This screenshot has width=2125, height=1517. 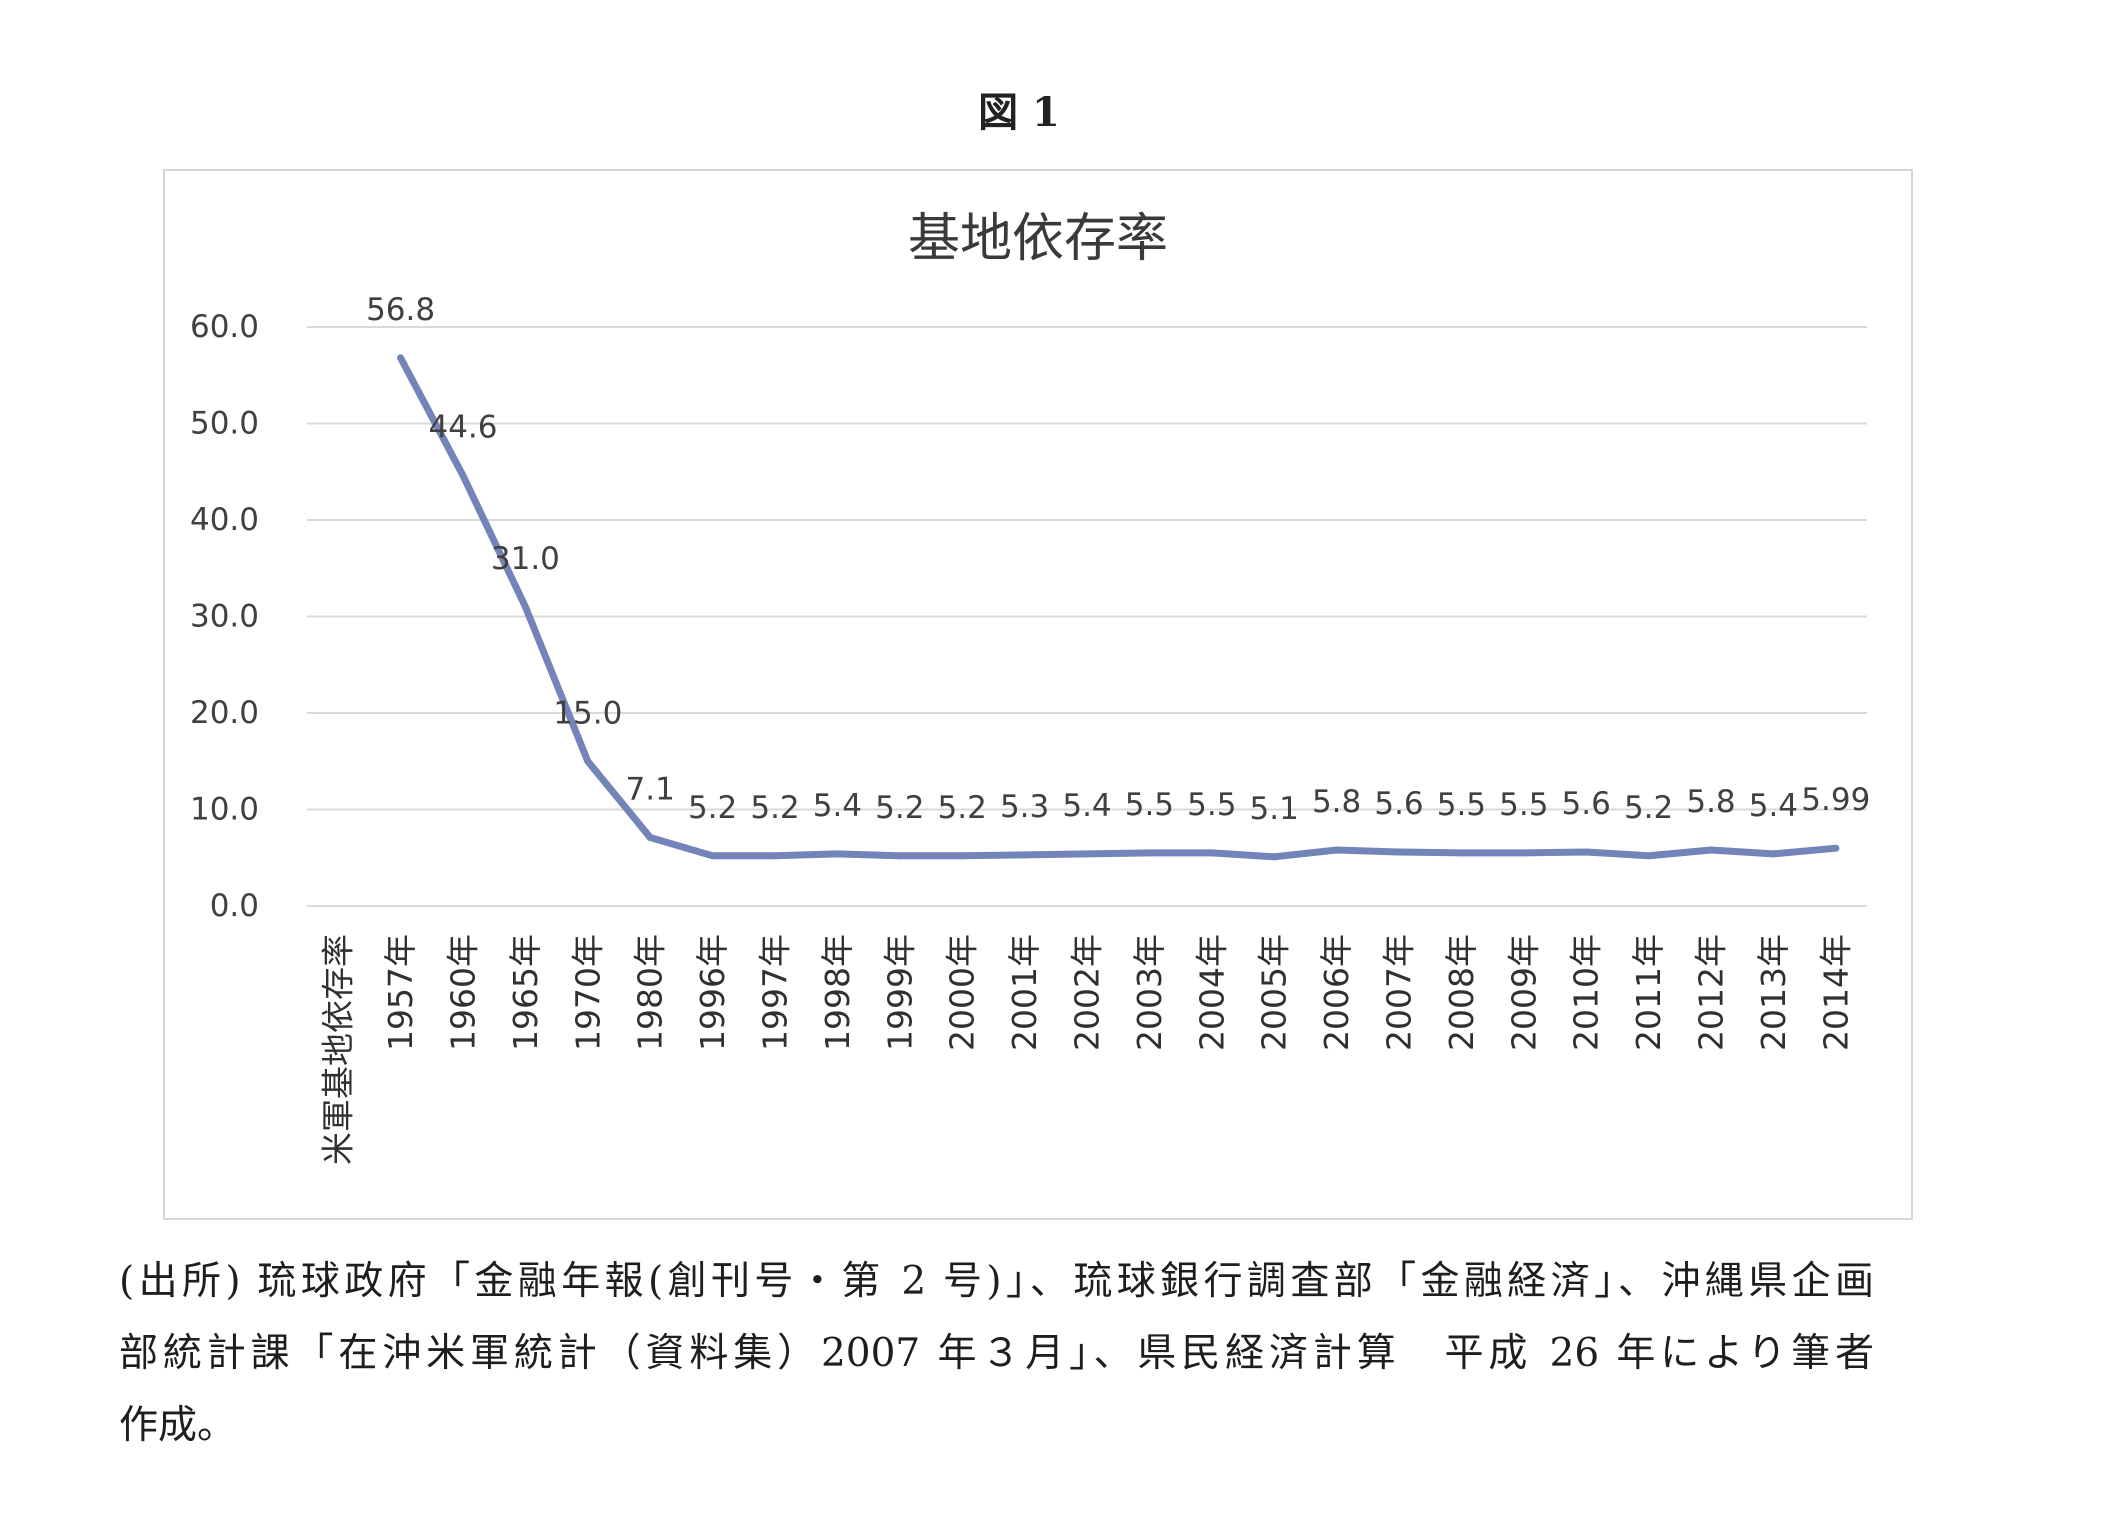 What do you see at coordinates (1711, 992) in the screenshot?
I see `x-tick-label: 2012年` at bounding box center [1711, 992].